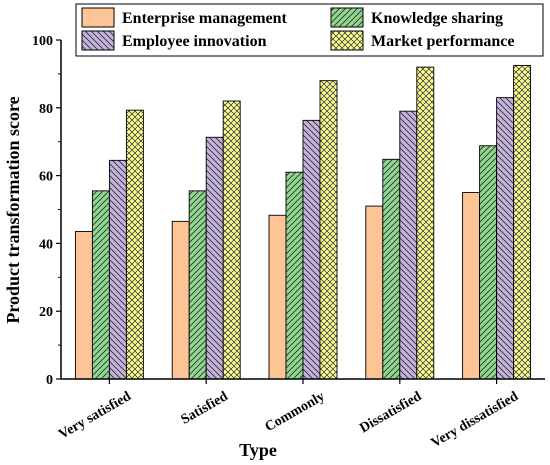 This screenshot has width=550, height=465. Describe the element at coordinates (522, 222) in the screenshot. I see `bar-market-performance-very-dissatisfied` at that location.